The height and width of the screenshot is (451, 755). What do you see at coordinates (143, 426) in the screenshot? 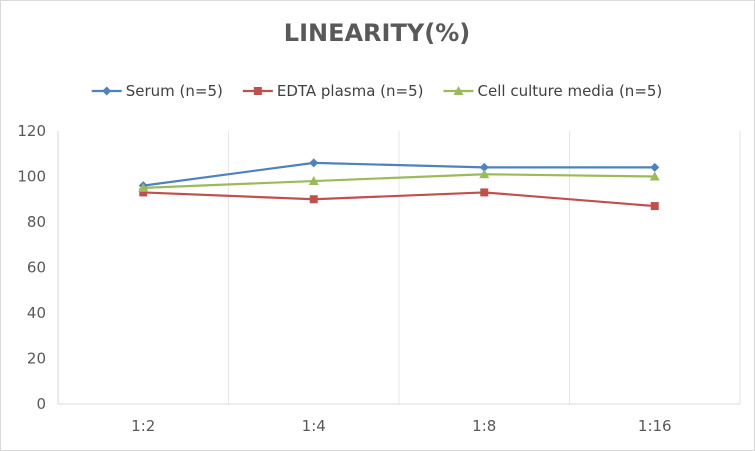
I see `x-tick-label: 1:2` at bounding box center [143, 426].